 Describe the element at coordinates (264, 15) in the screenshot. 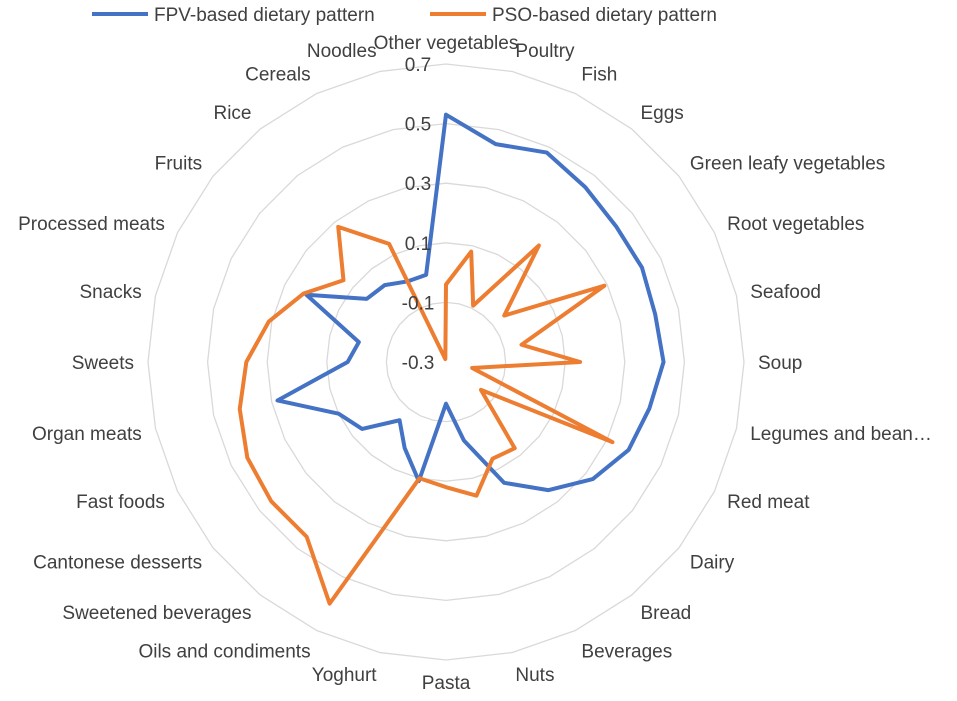

I see `legend-label: FPV-based dietary pattern` at that location.